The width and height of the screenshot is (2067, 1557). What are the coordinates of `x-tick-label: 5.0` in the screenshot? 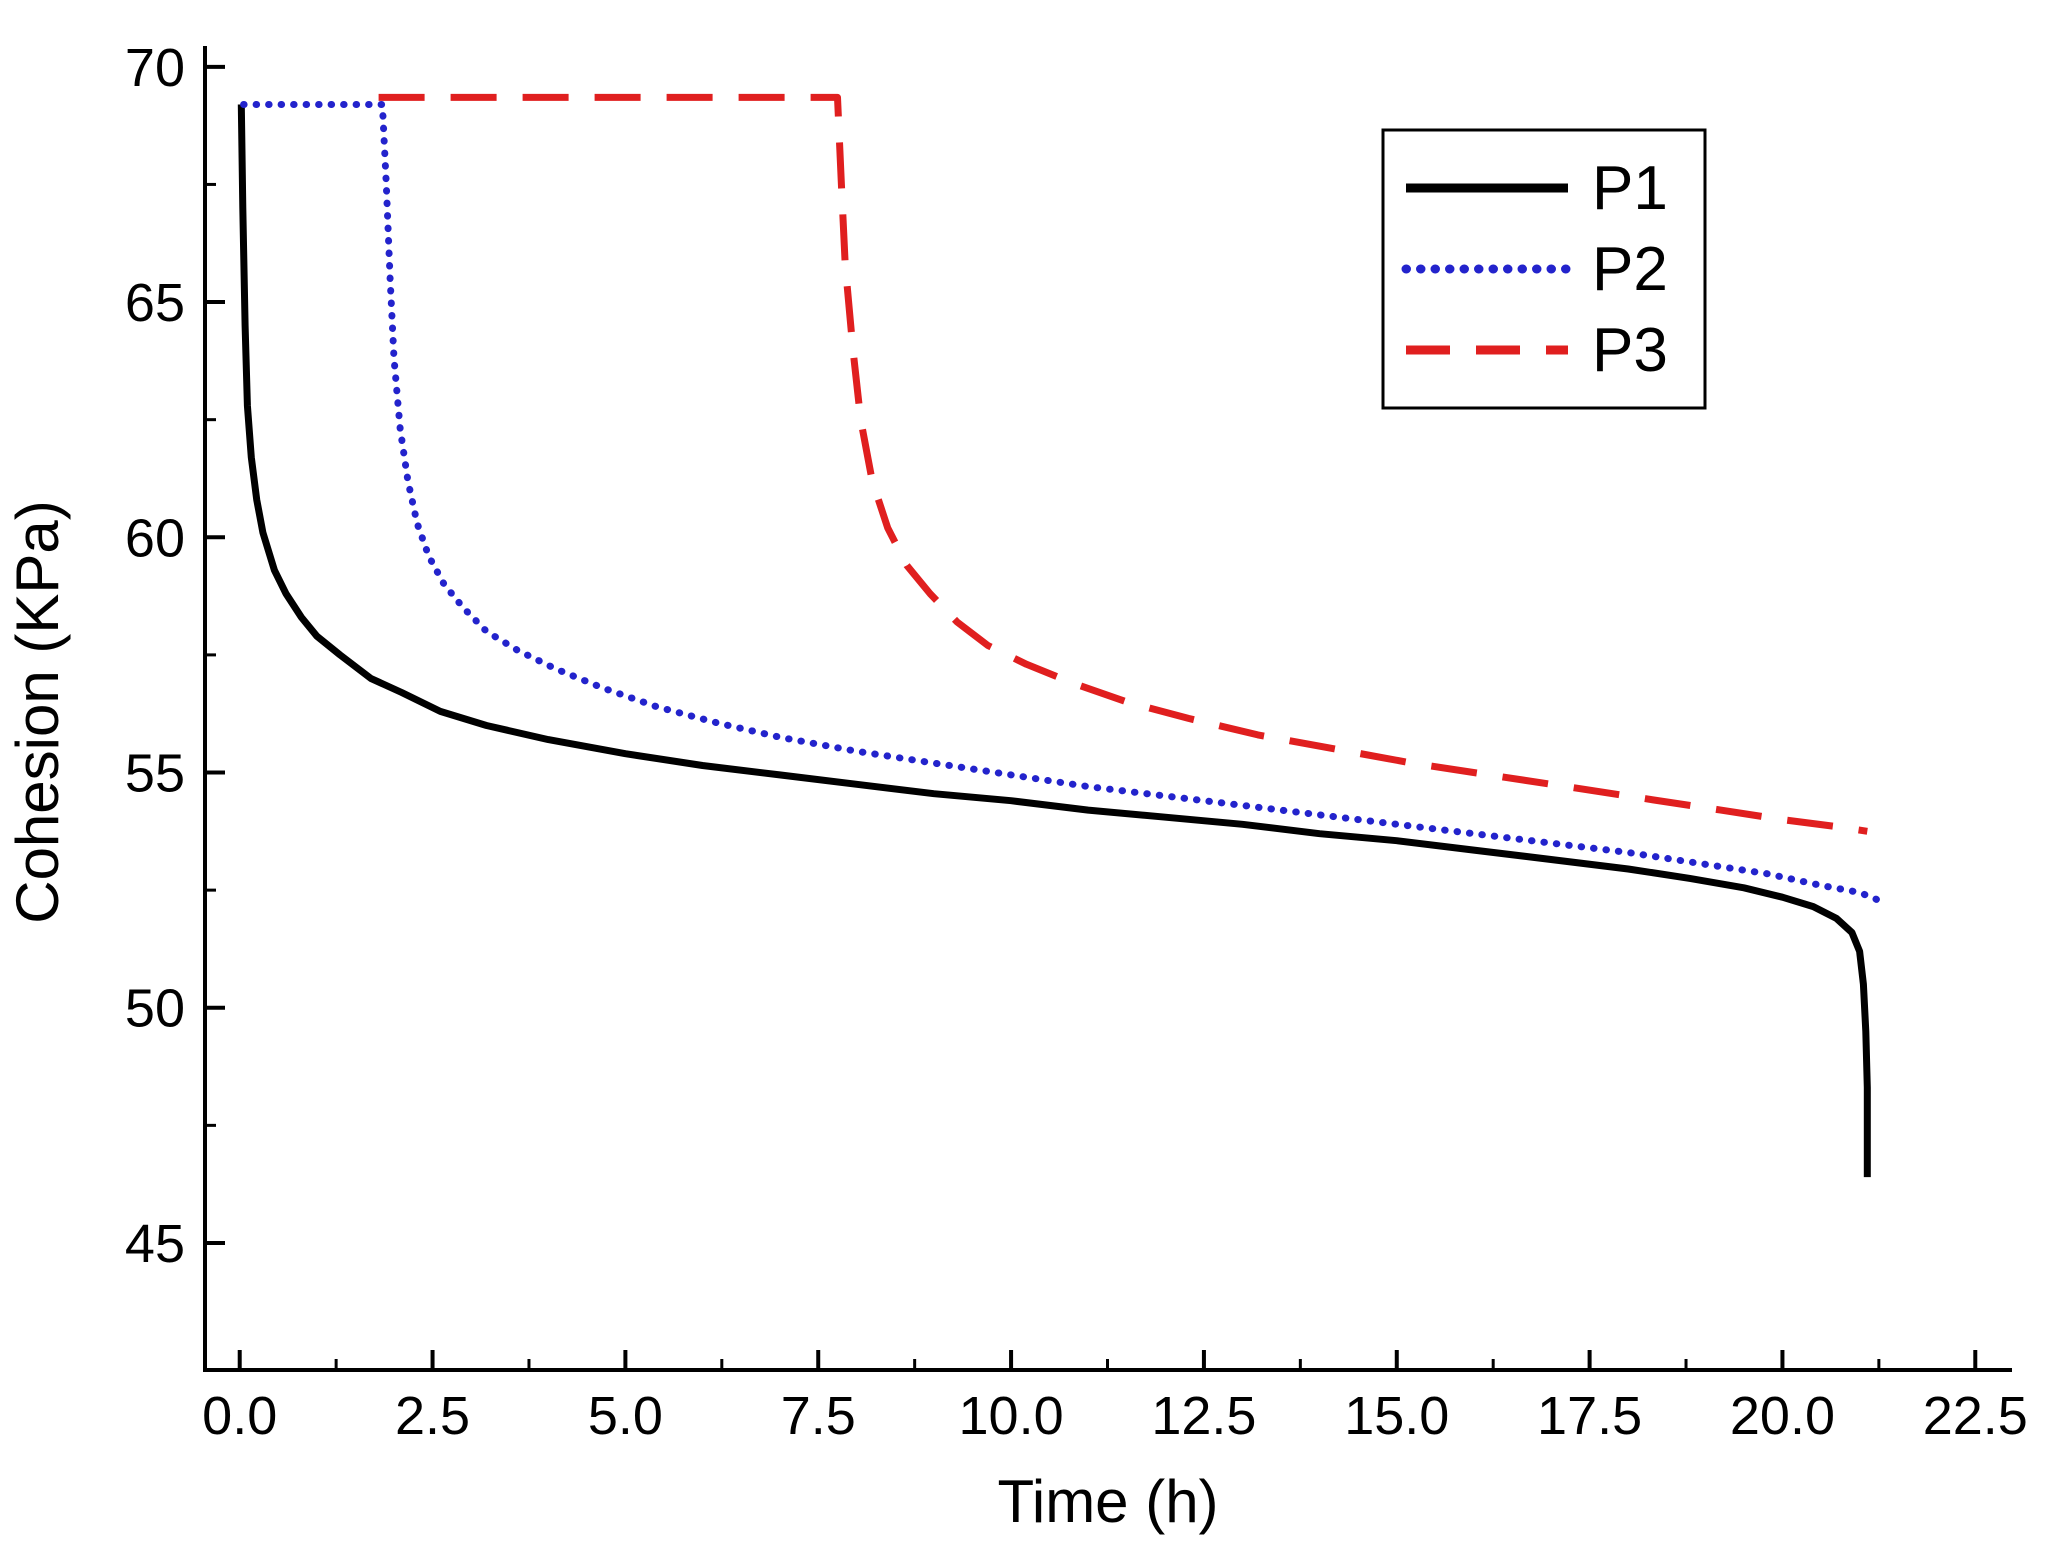 It's located at (625, 1416).